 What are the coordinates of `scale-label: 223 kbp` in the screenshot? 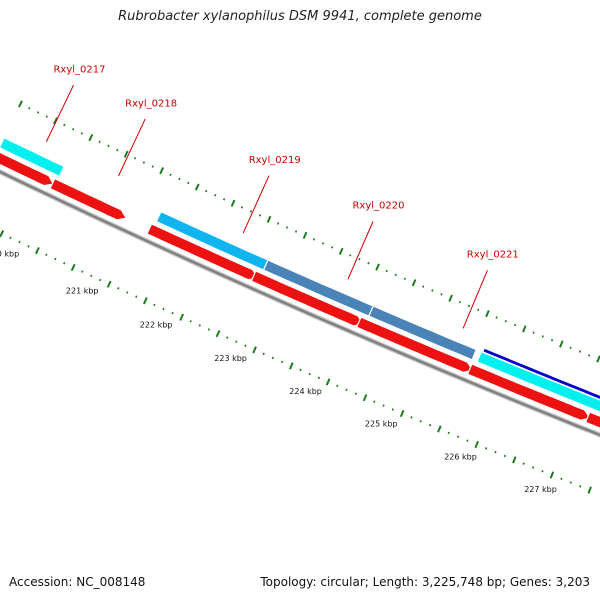 It's located at (230, 358).